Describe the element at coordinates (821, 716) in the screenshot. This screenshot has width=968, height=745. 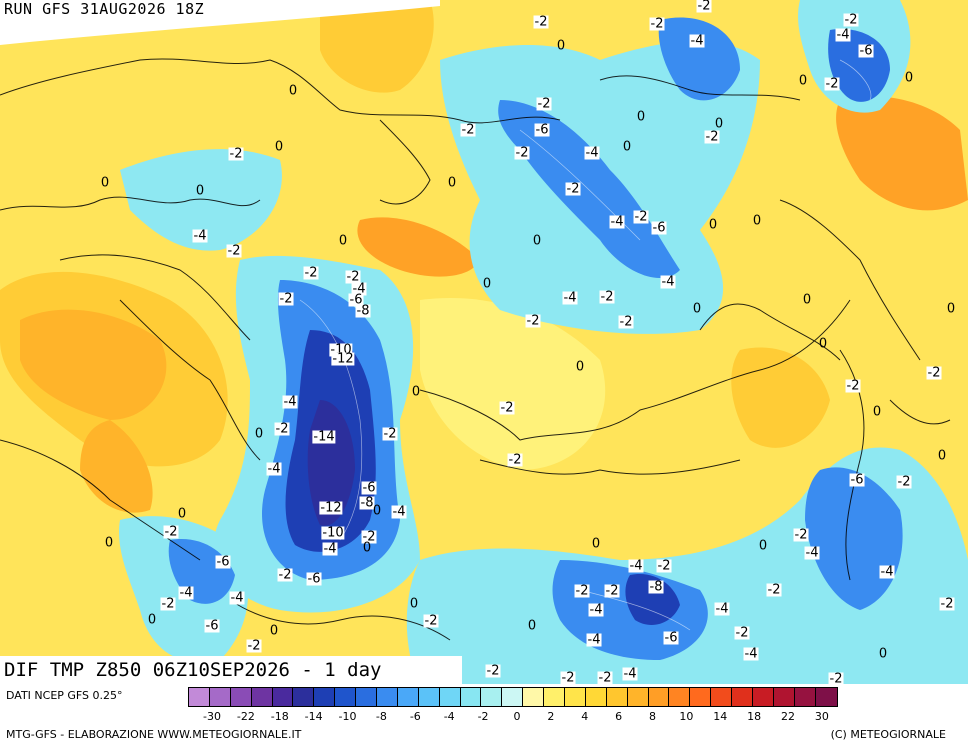
I see `scale-tick-label: 30` at that location.